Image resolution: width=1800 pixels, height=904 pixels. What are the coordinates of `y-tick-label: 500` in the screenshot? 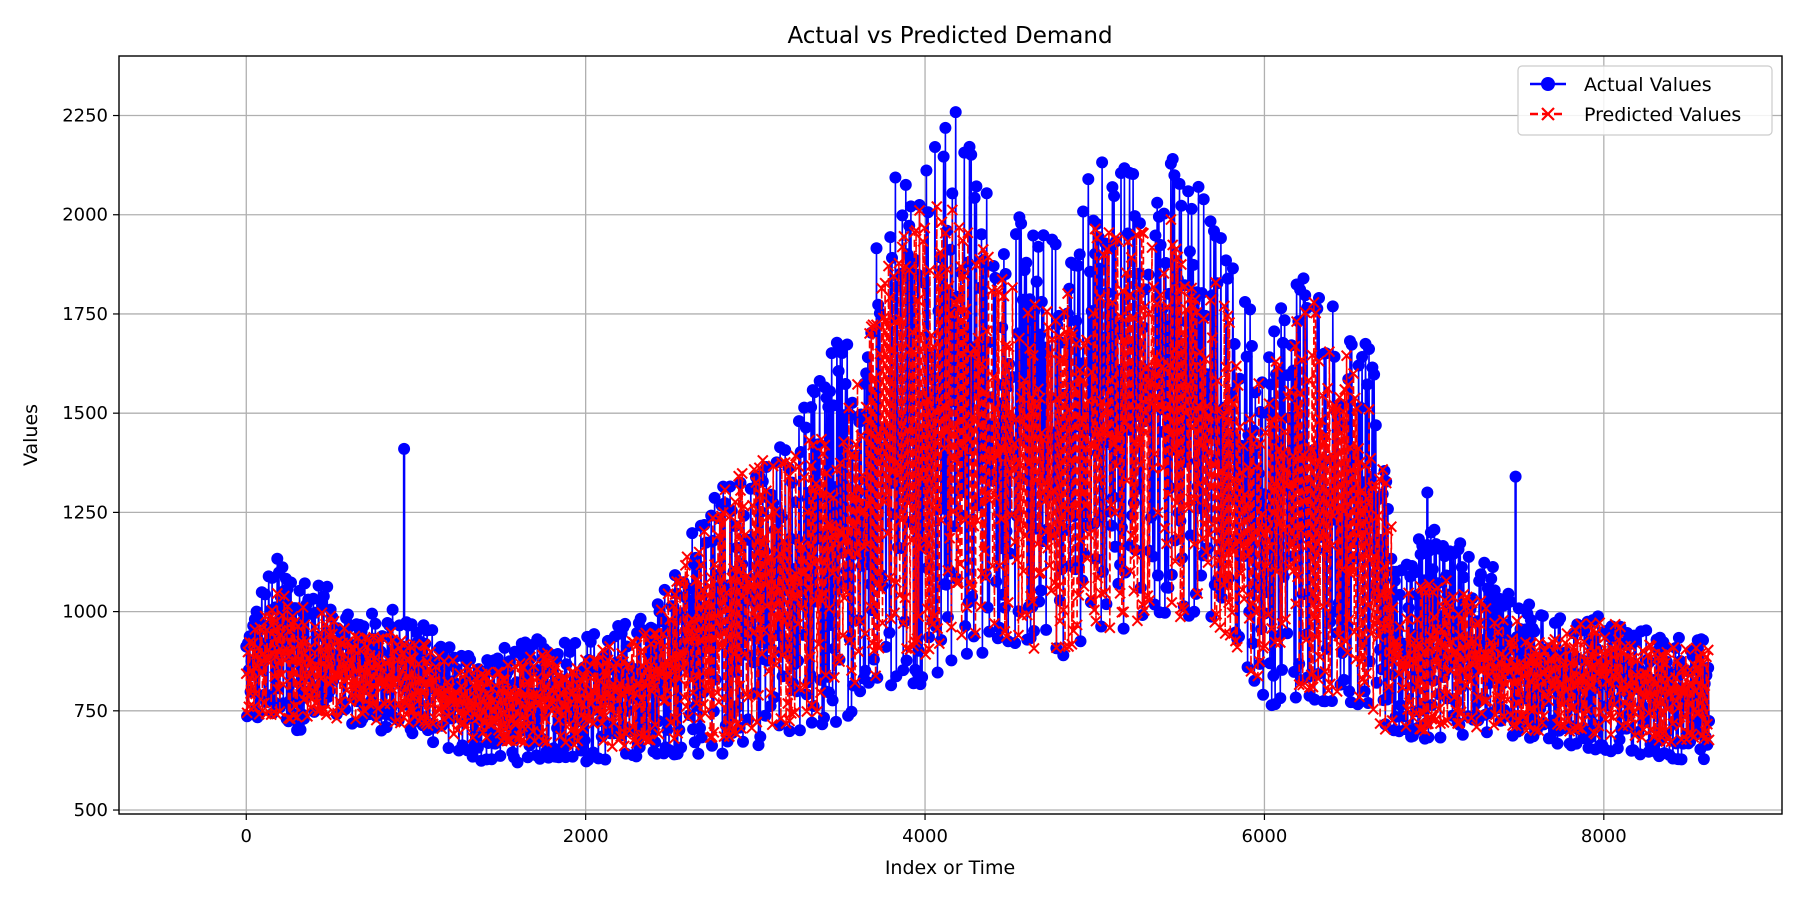 It's located at (91, 810).